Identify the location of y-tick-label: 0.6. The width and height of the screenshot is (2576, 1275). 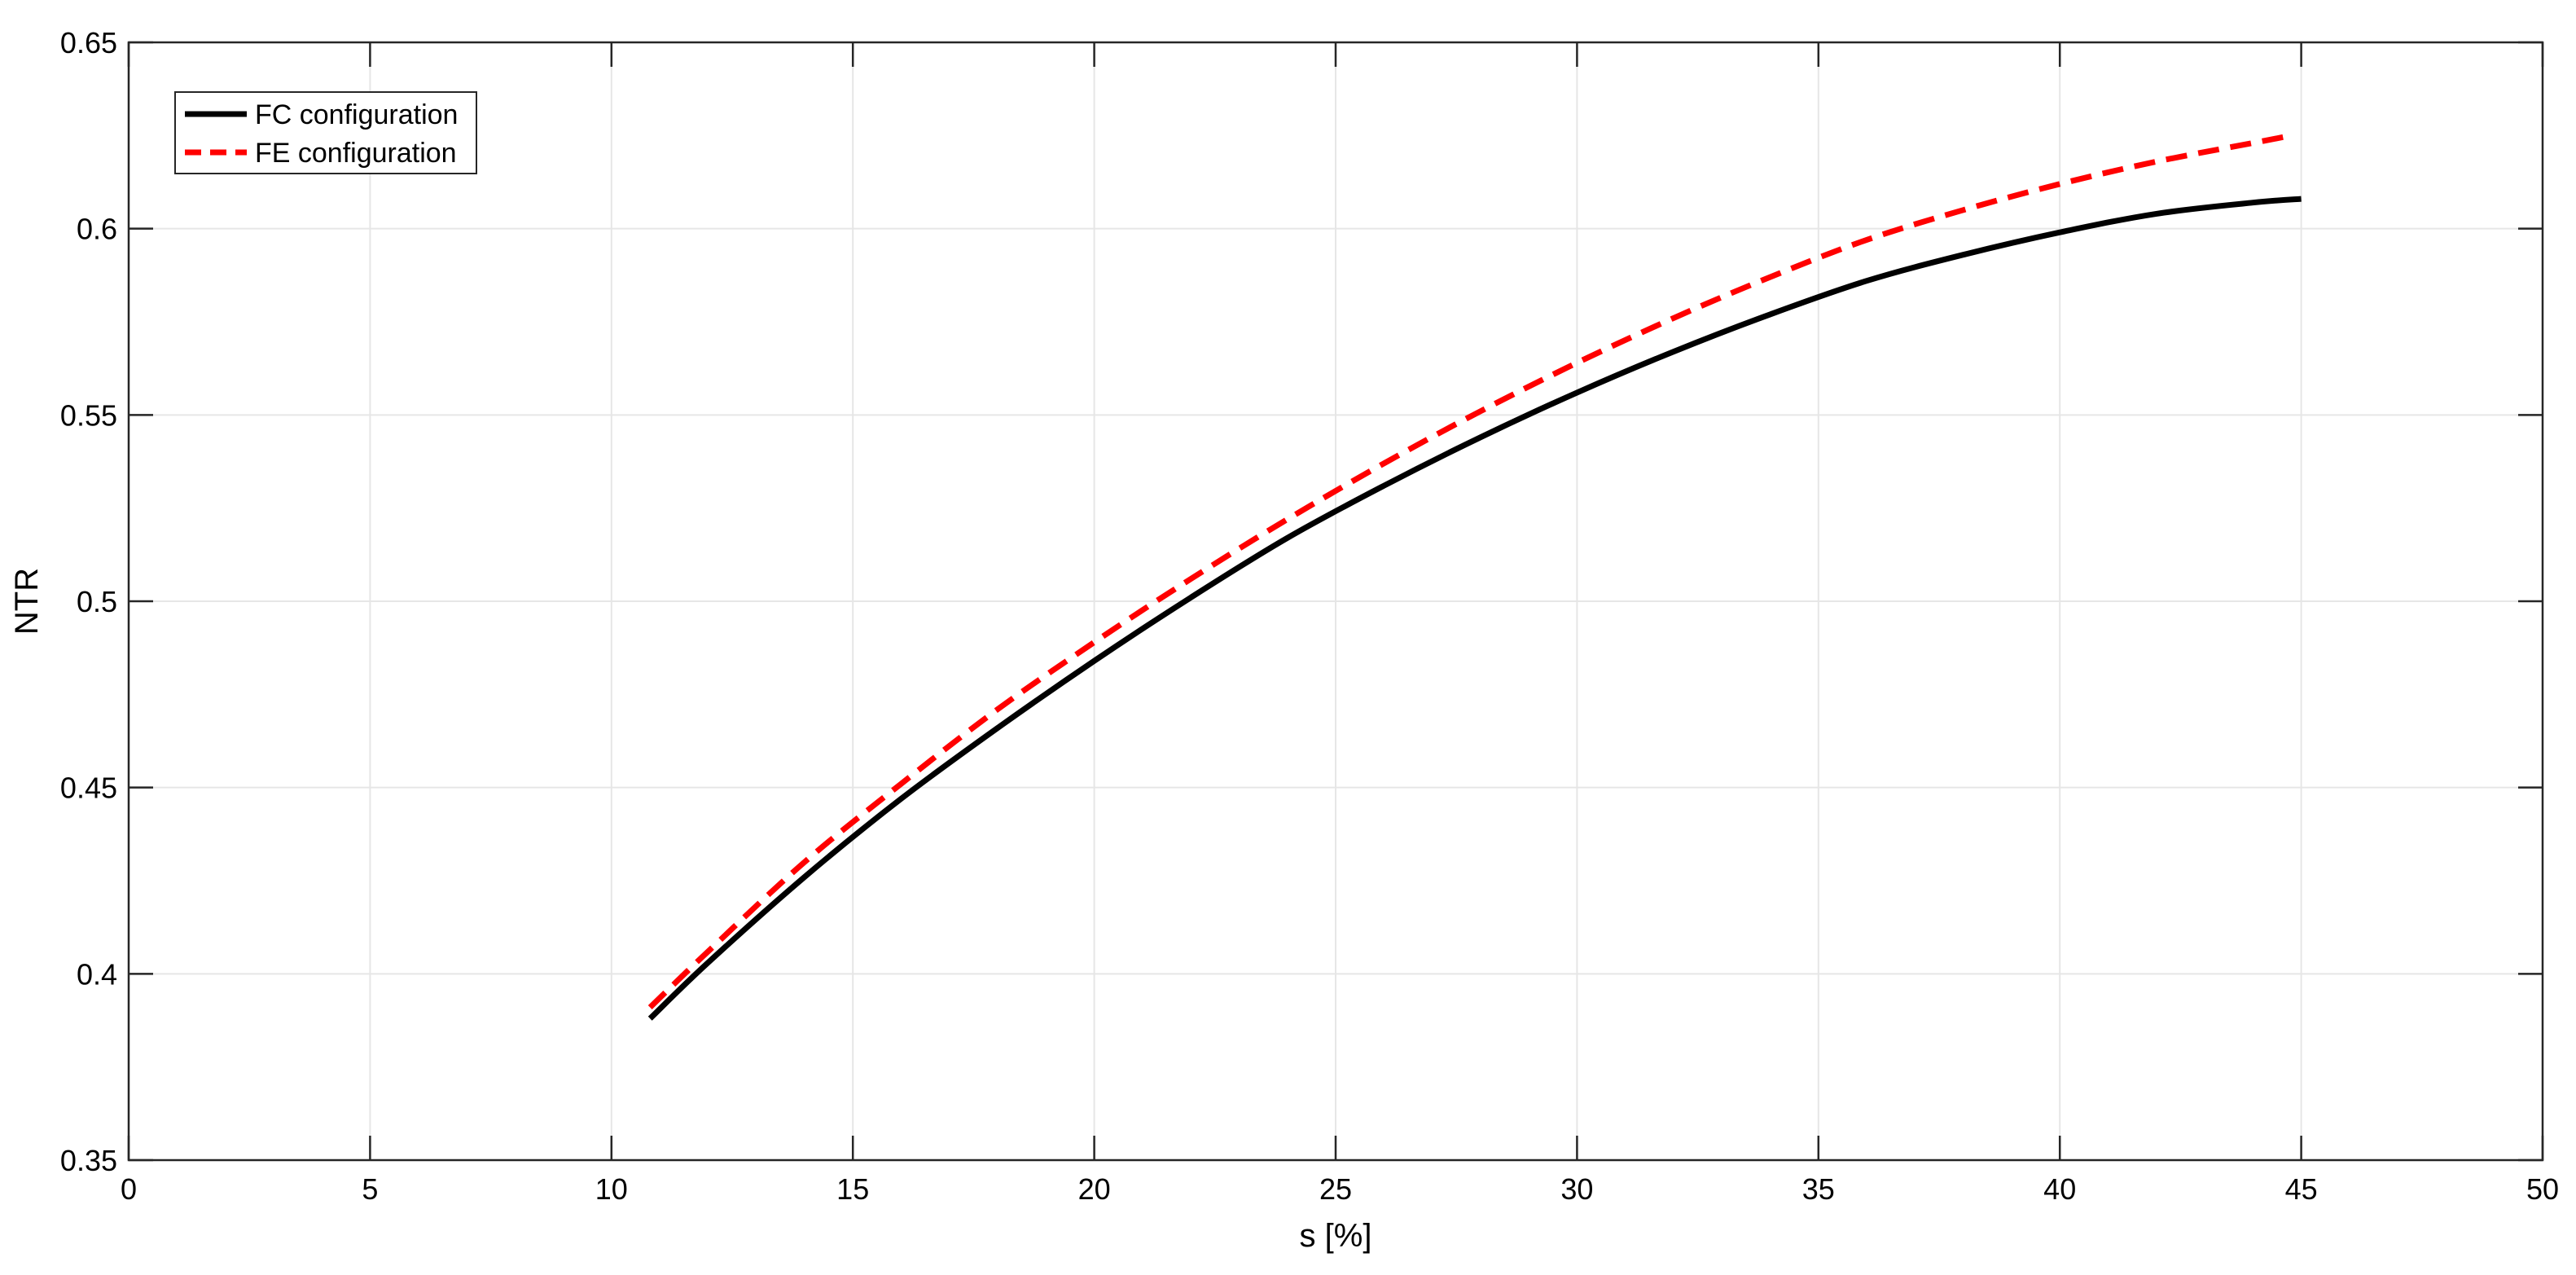
(97, 230).